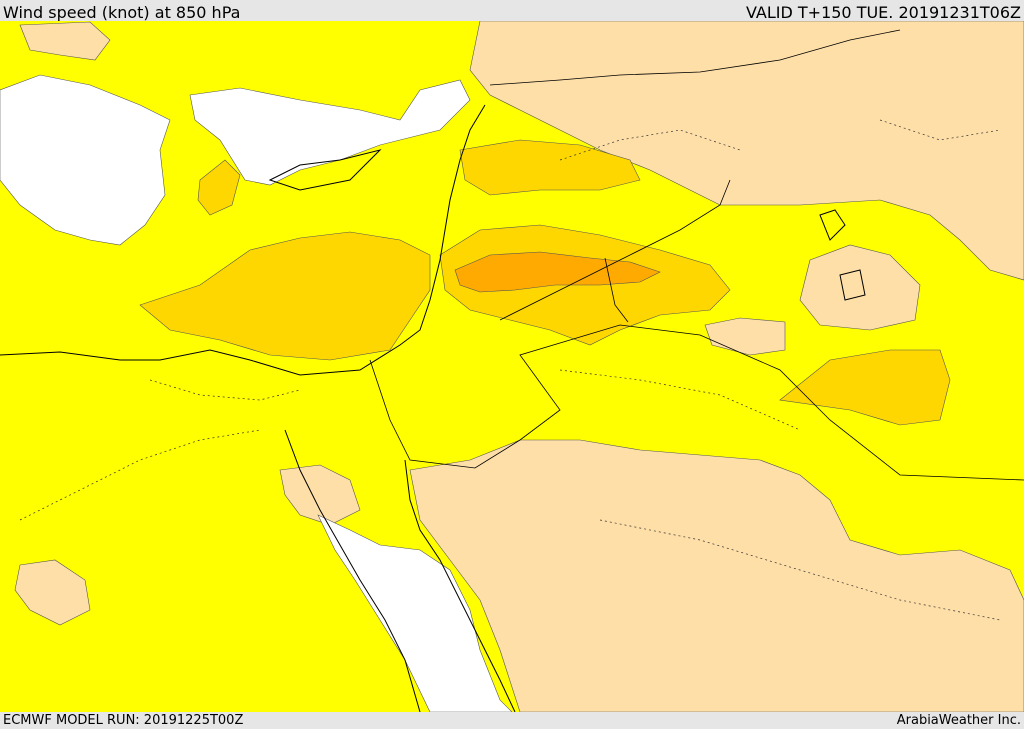 Image resolution: width=1024 pixels, height=729 pixels. I want to click on brand-credit: ArabiaWeather Inc., so click(958, 720).